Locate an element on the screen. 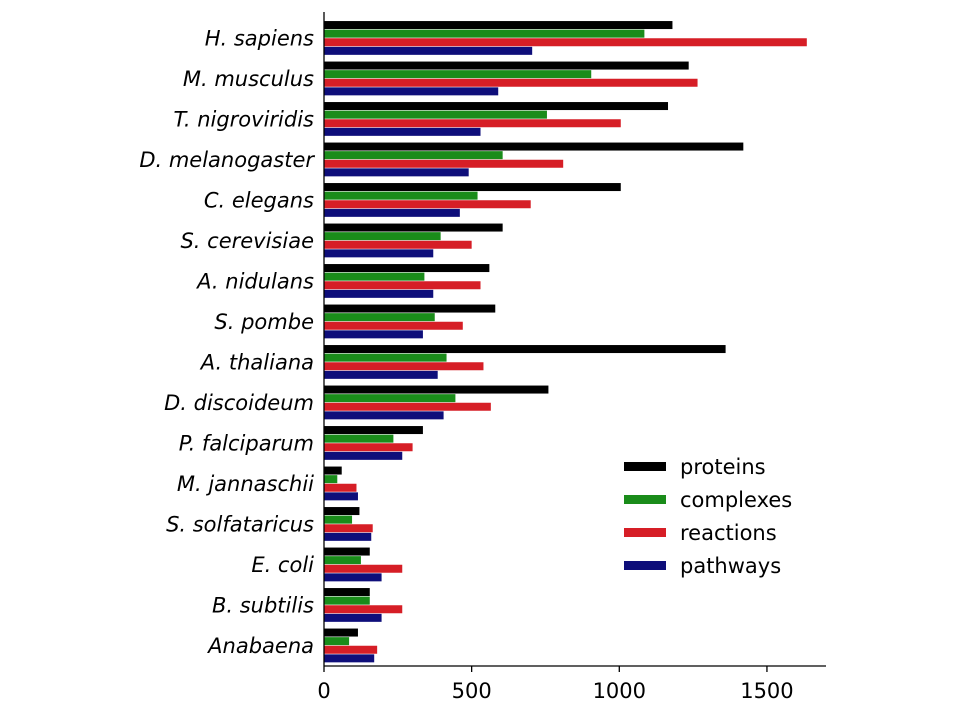  legend-swatch-proteins is located at coordinates (645, 466).